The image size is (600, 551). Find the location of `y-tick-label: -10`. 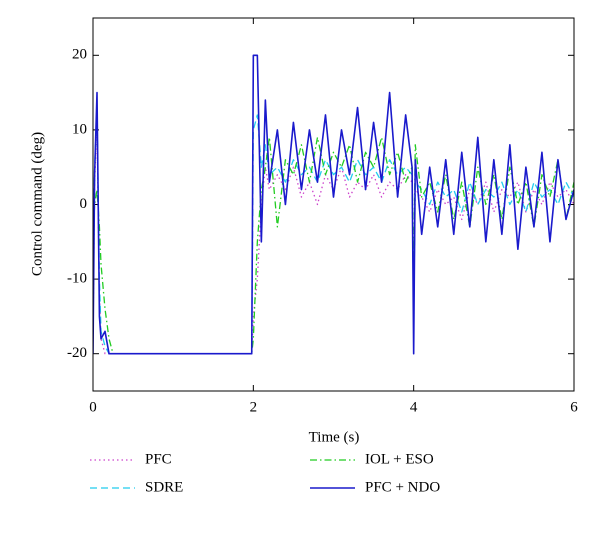

y-tick-label: -10 is located at coordinates (77, 279).